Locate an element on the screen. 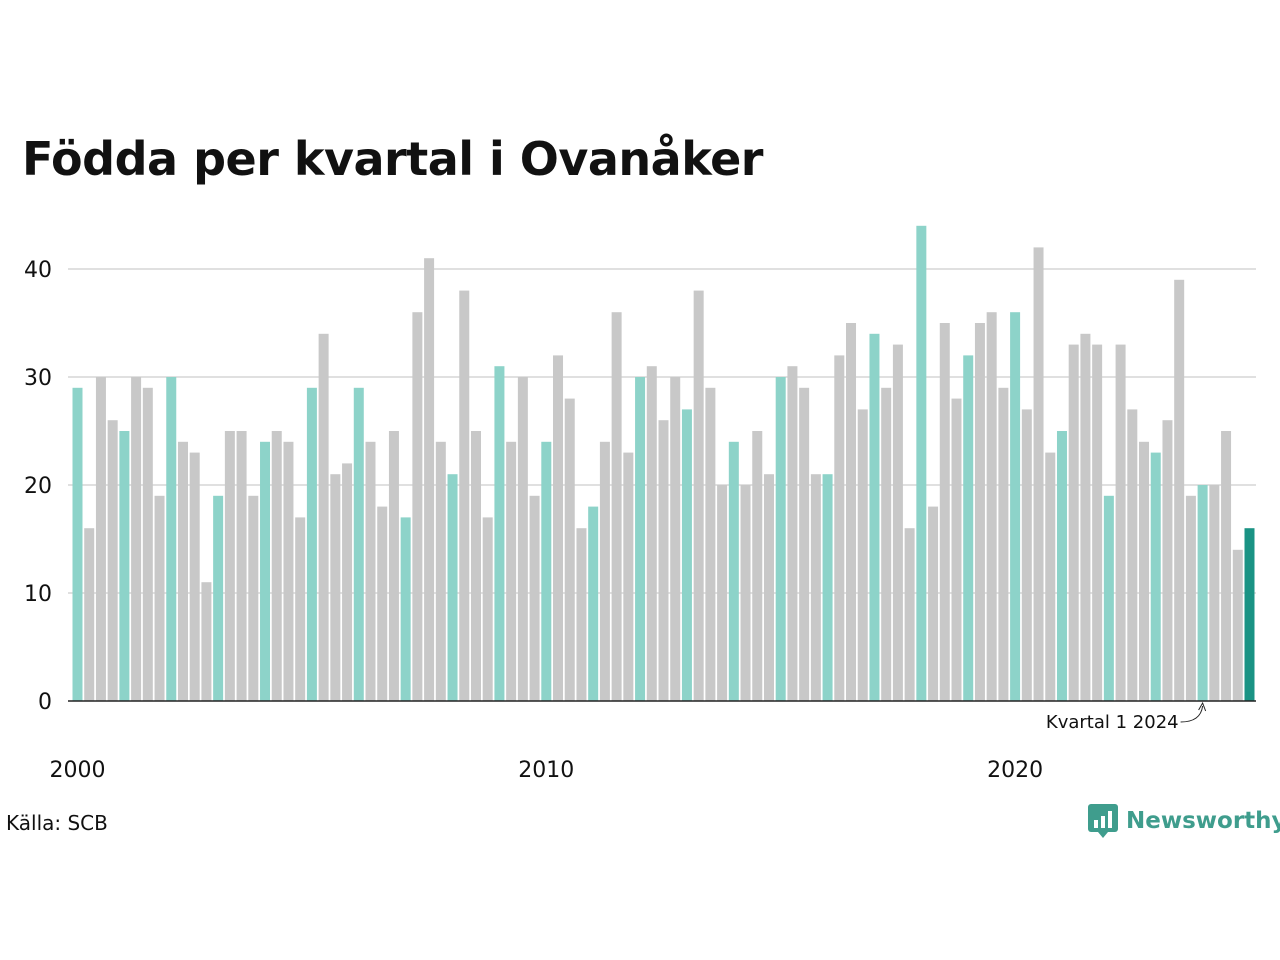  brand-logo: Newsworthy is located at coordinates (1184, 821).